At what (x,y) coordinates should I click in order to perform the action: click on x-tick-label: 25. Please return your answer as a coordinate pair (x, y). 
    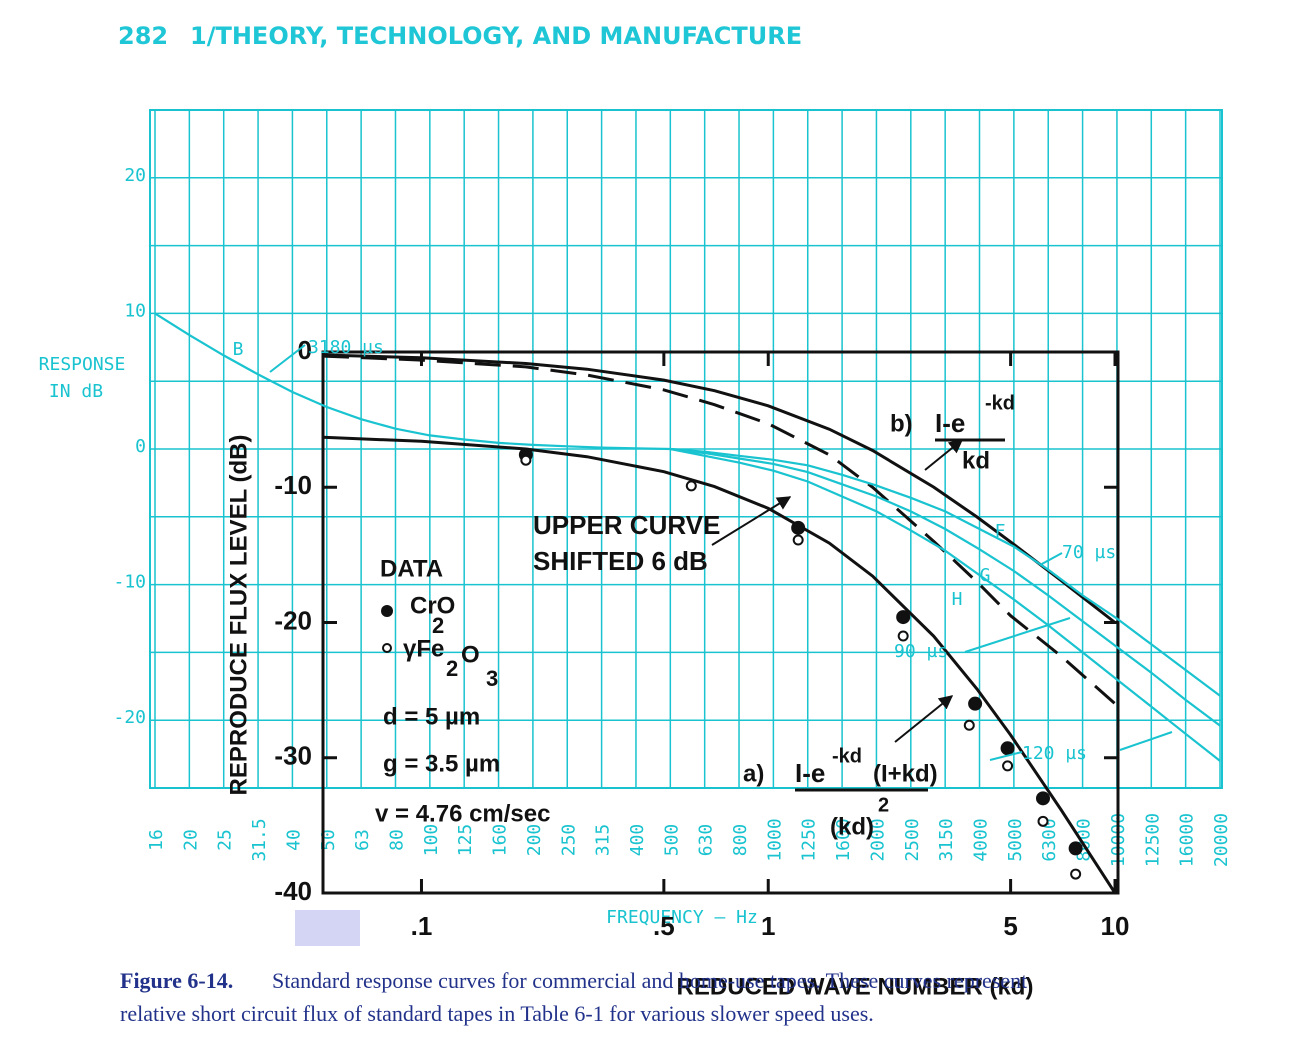
    Looking at the image, I should click on (225, 840).